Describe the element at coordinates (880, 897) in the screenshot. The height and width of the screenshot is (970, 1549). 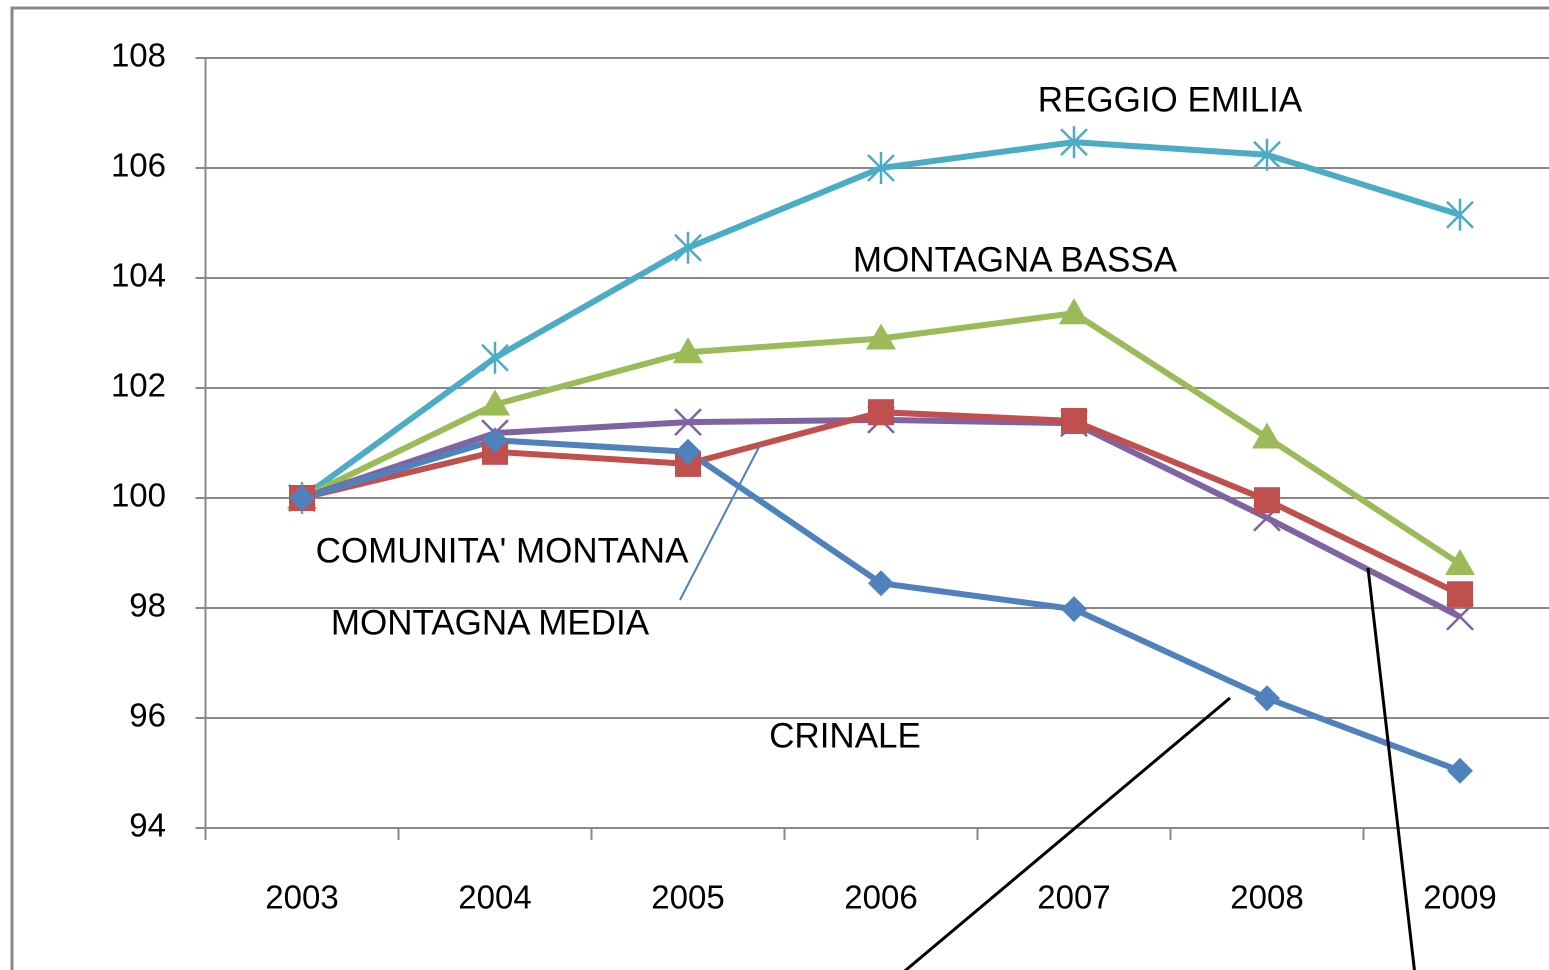
I see `x-tick-label: 2006` at that location.